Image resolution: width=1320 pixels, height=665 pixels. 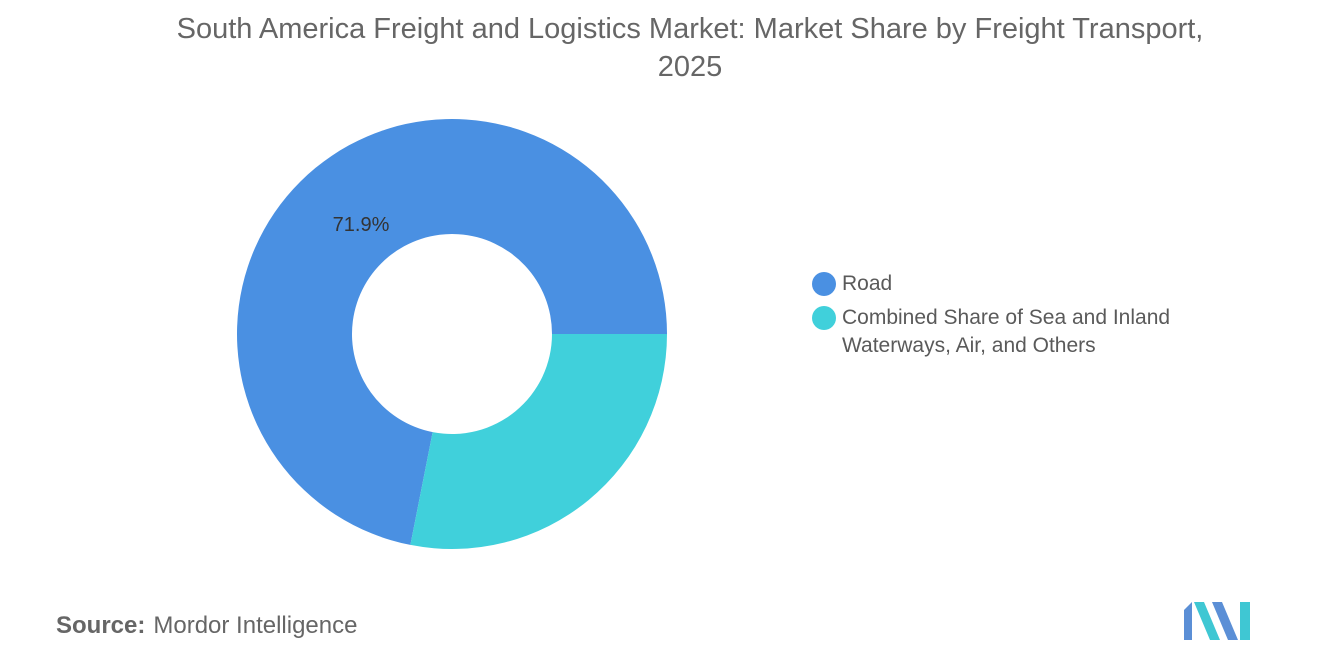 I want to click on legend-swatch-road, so click(x=824, y=284).